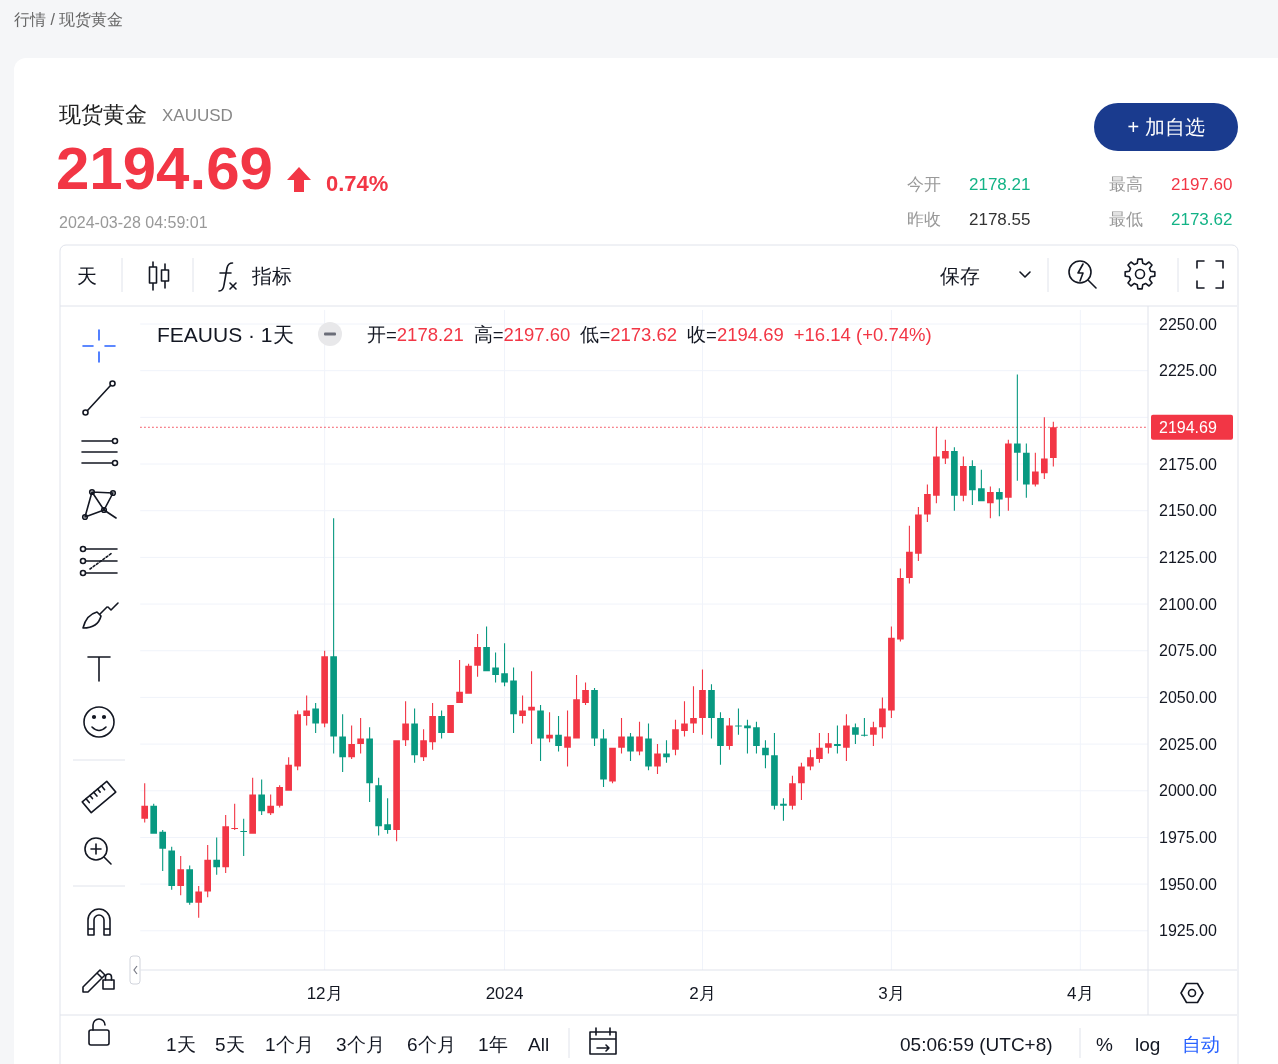 This screenshot has width=1278, height=1064. What do you see at coordinates (181, 1044) in the screenshot?
I see `text: 1天` at bounding box center [181, 1044].